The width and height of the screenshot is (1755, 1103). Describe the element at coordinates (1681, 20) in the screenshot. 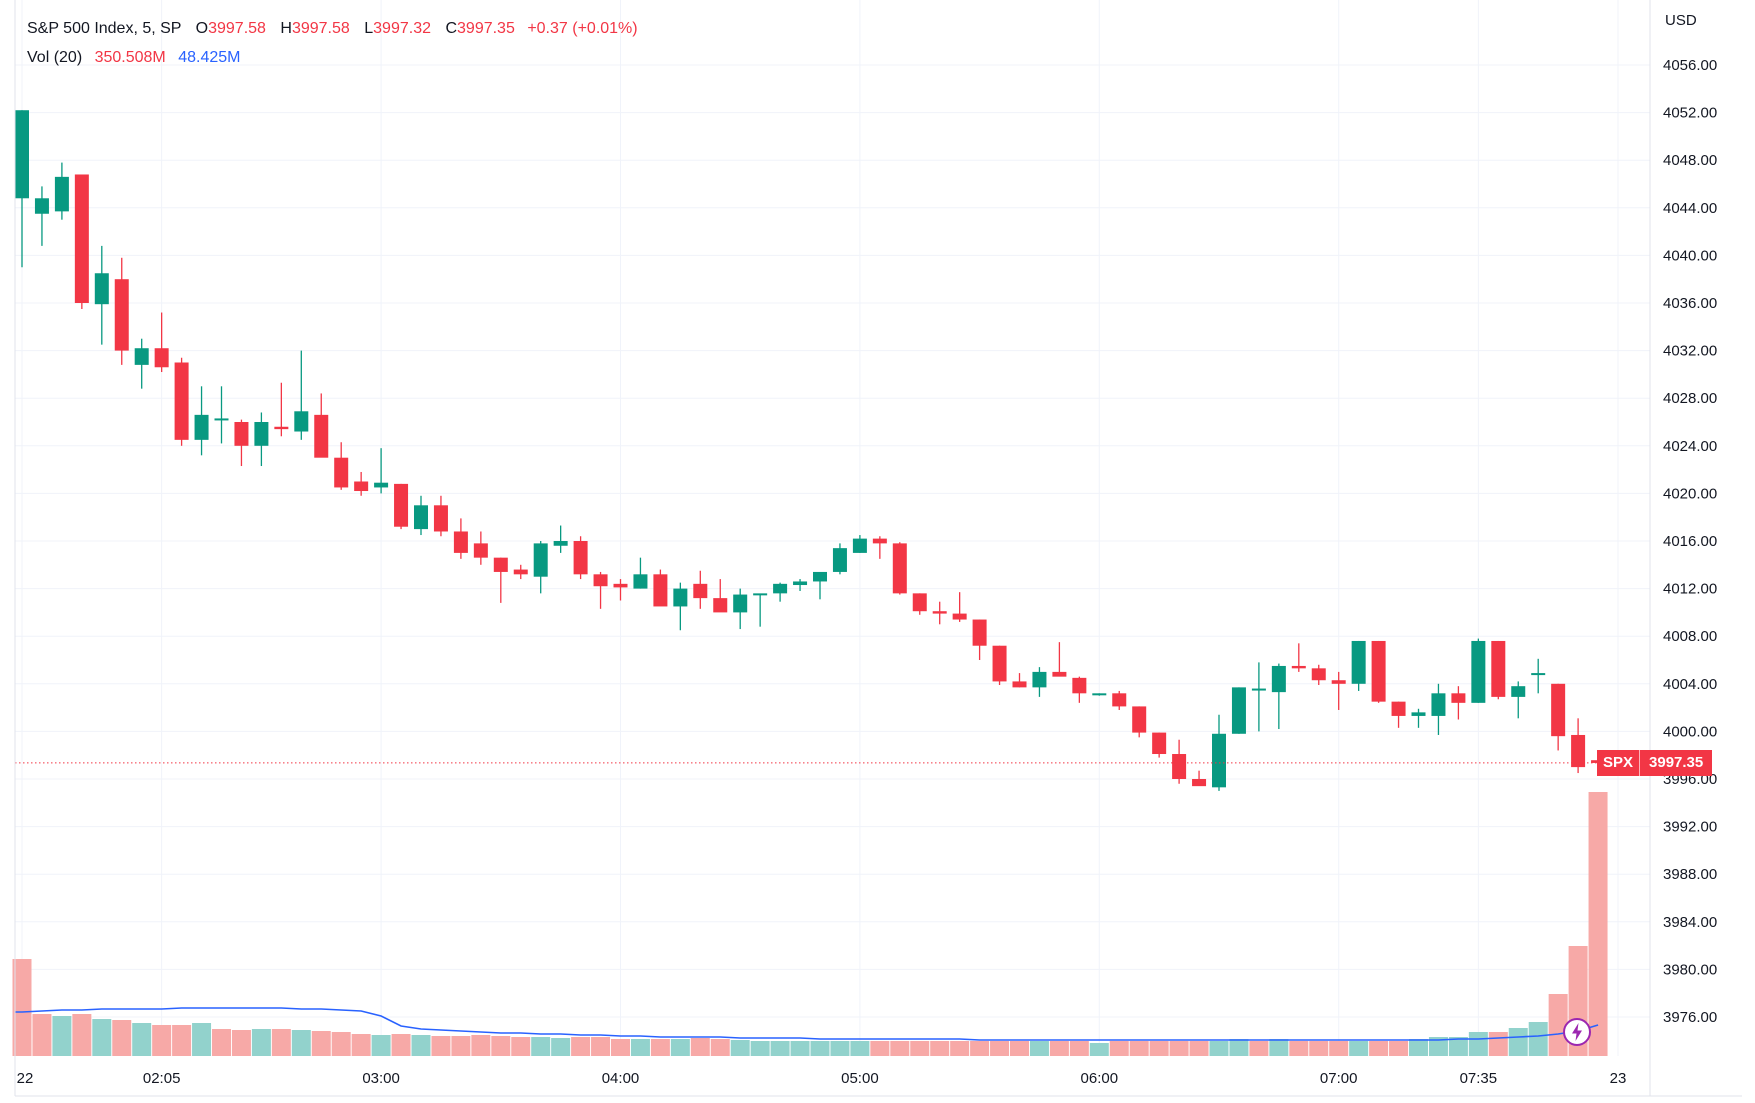

I see `currency-label: USD` at that location.